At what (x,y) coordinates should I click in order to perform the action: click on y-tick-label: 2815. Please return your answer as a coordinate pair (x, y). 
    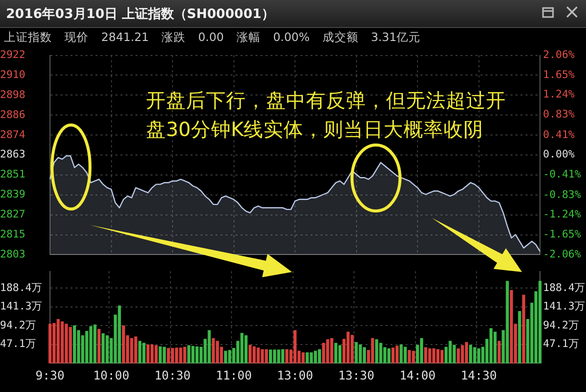
    Looking at the image, I should click on (13, 234).